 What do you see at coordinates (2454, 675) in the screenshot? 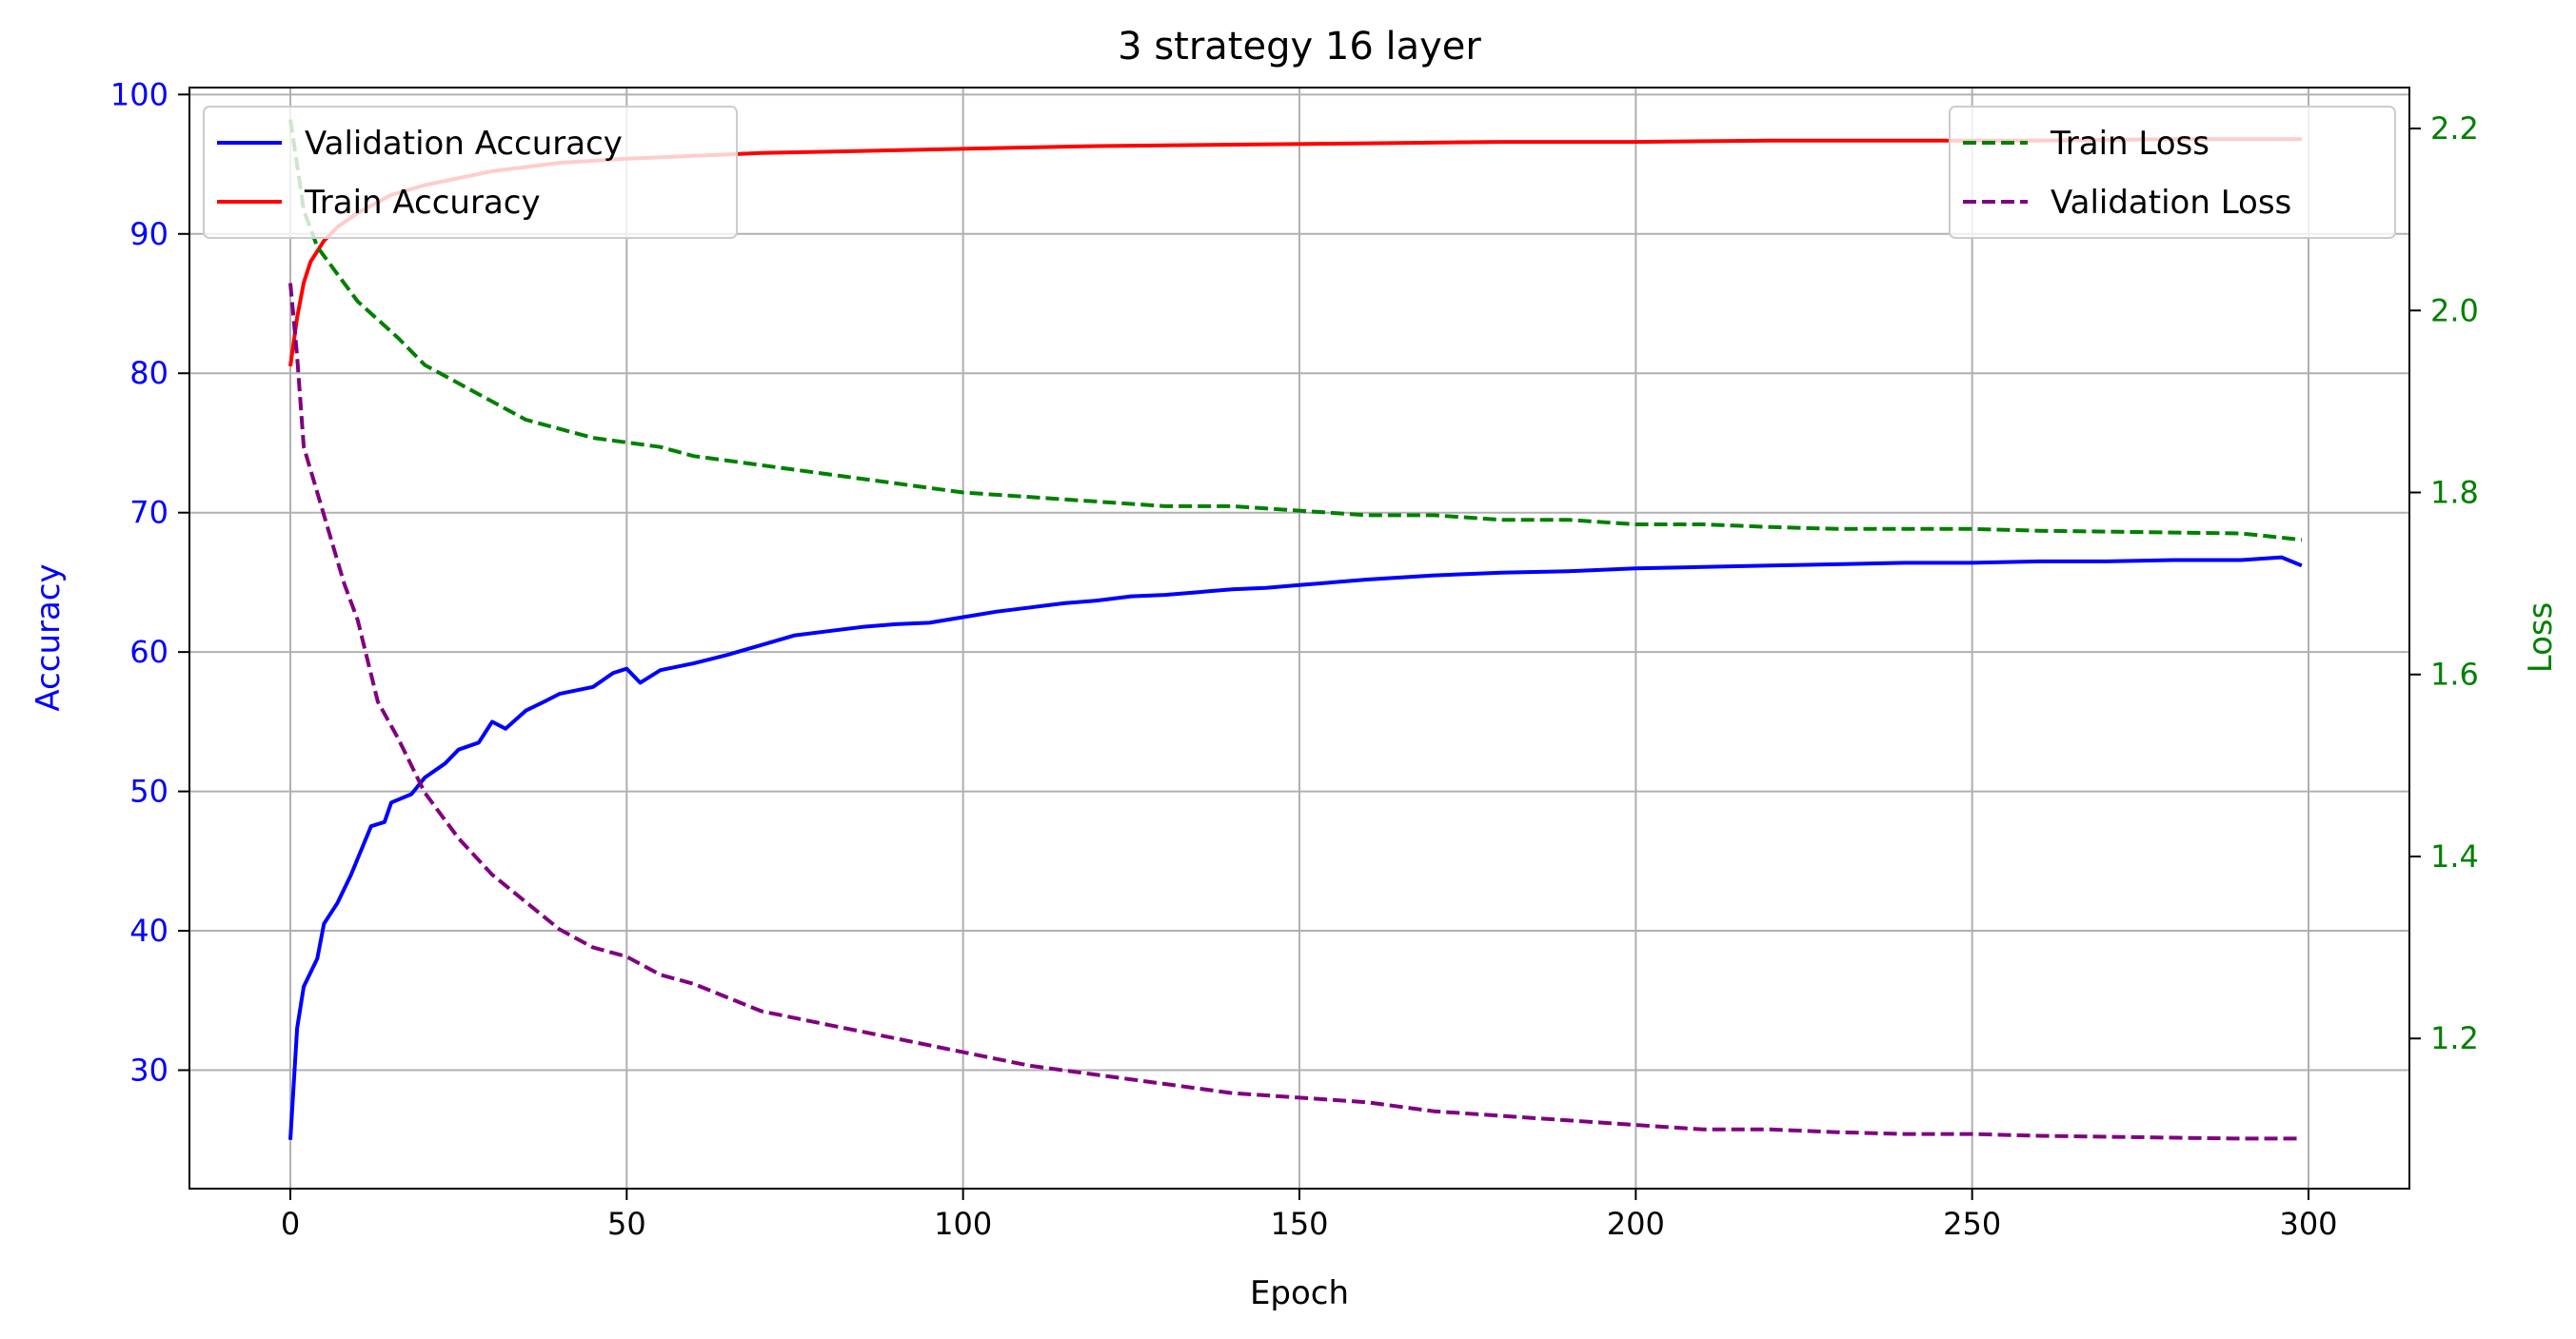
I see `y-right-tick-label: 1.6` at bounding box center [2454, 675].